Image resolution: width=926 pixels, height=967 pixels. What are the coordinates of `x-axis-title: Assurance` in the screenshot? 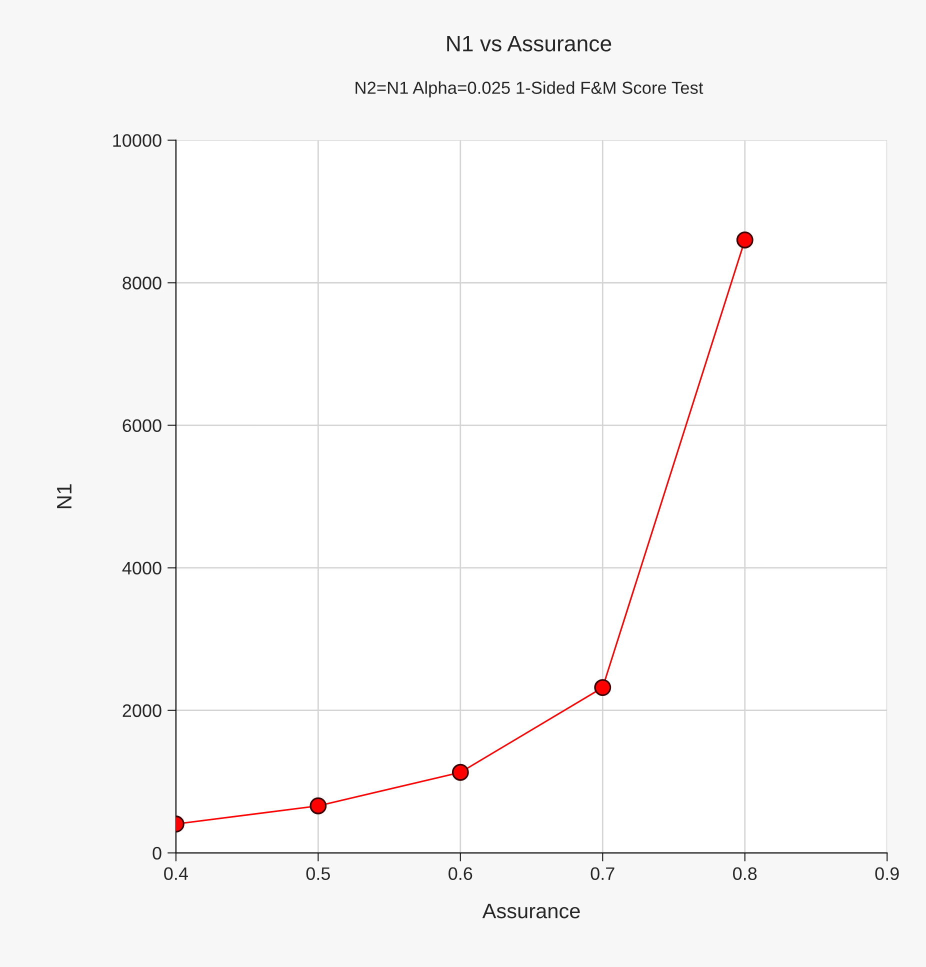 It's located at (531, 911).